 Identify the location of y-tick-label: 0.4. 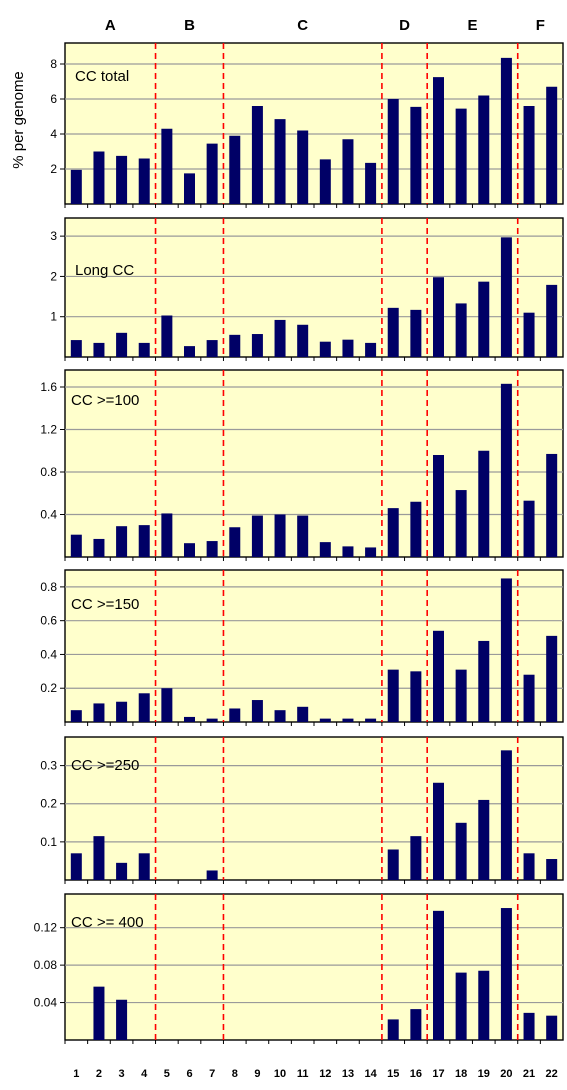
(48, 654).